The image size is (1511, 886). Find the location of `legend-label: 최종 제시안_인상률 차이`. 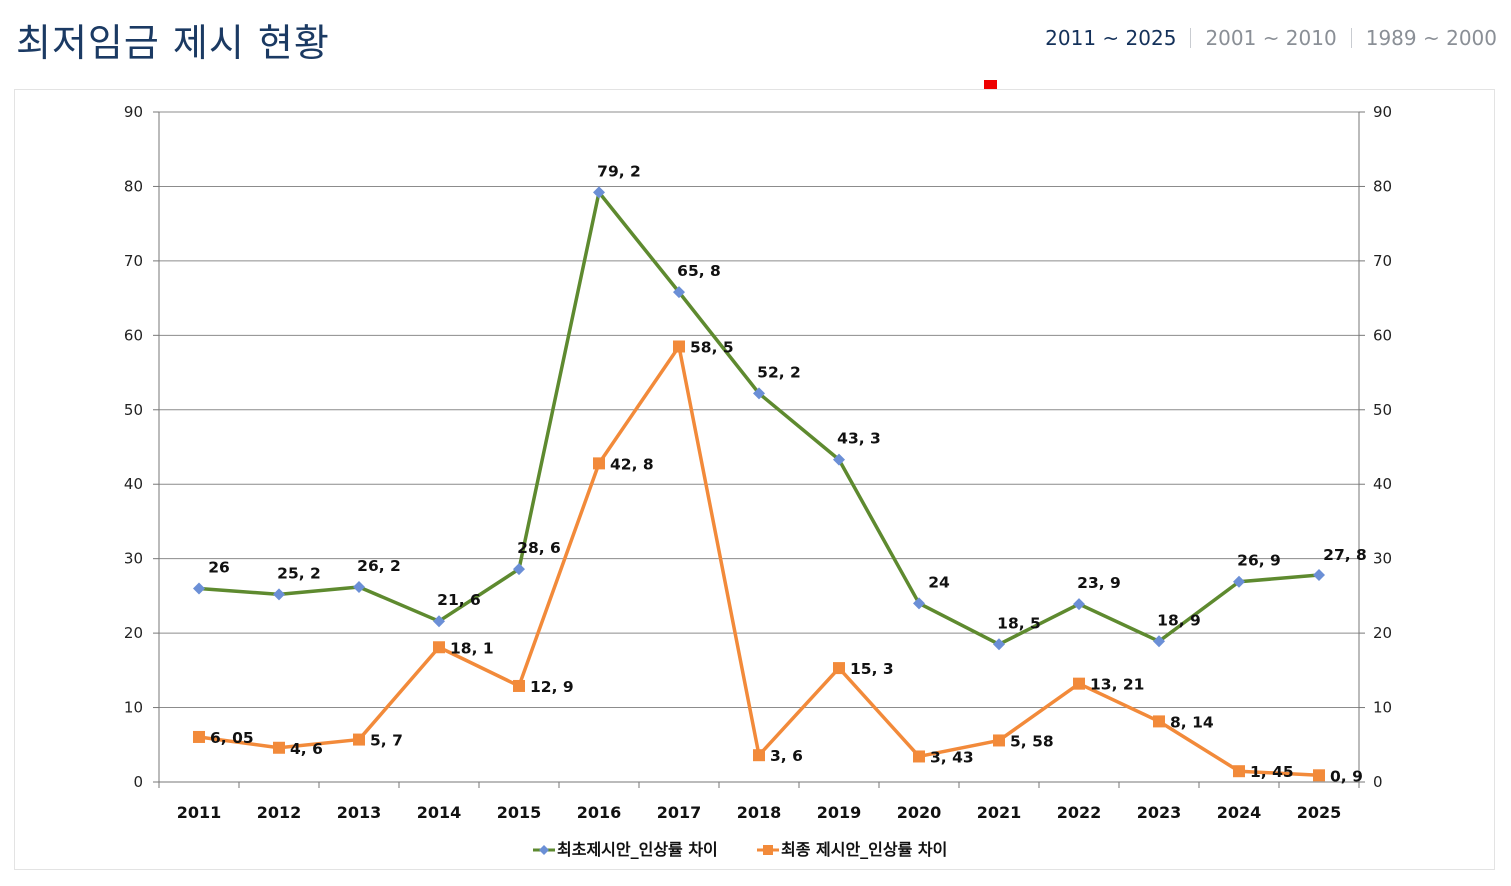

legend-label: 최종 제시안_인상률 차이 is located at coordinates (864, 849).